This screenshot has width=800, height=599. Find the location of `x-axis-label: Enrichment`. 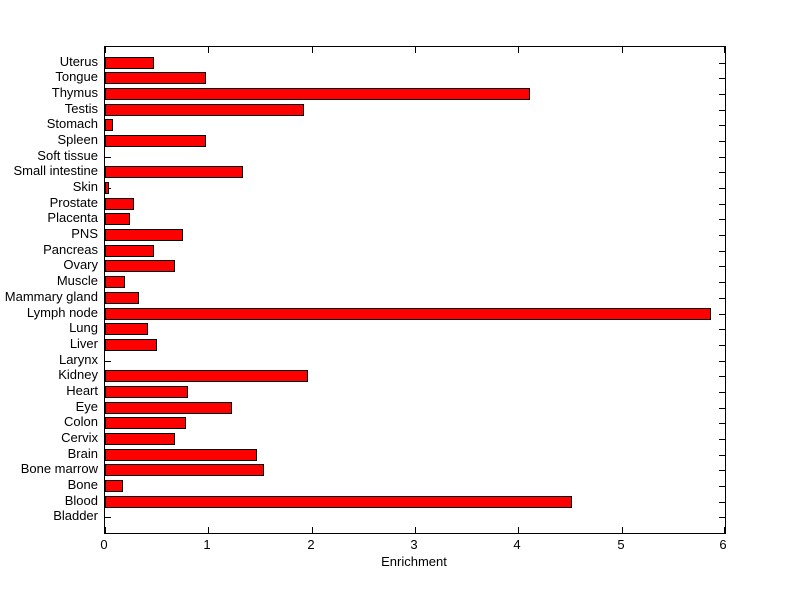

x-axis-label: Enrichment is located at coordinates (414, 561).